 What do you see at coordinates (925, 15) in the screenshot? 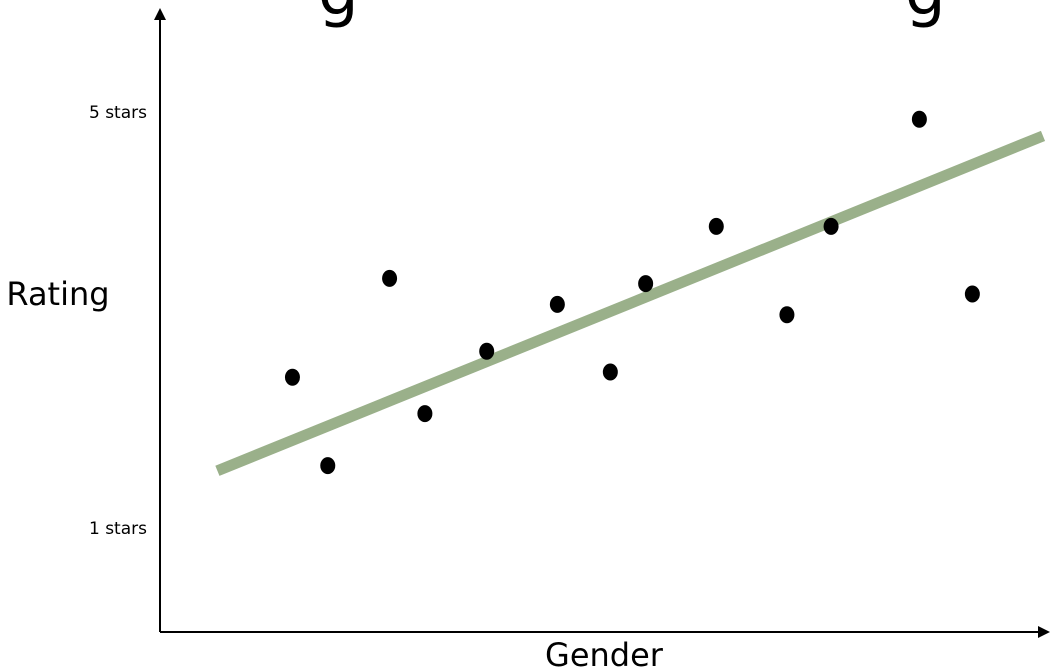
I see `title-fragment-right: g` at bounding box center [925, 15].